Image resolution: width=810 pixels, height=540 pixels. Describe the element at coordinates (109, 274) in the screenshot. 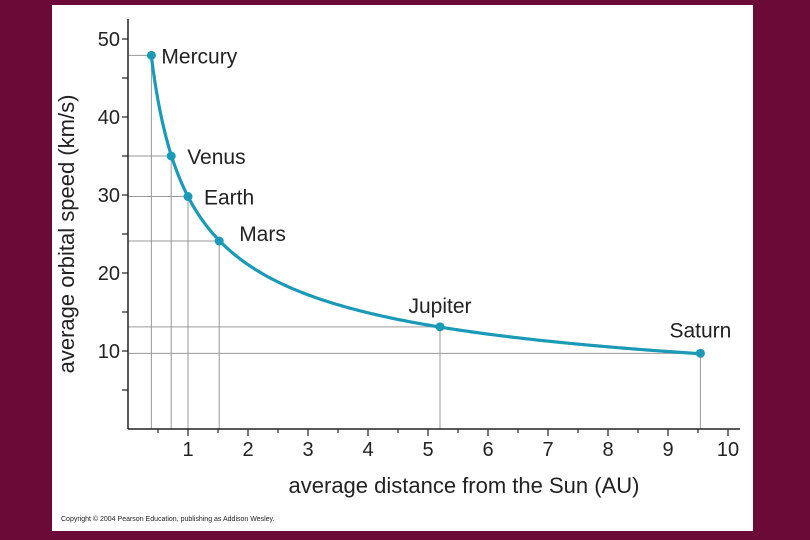

I see `y-tick-label-20: 20` at that location.